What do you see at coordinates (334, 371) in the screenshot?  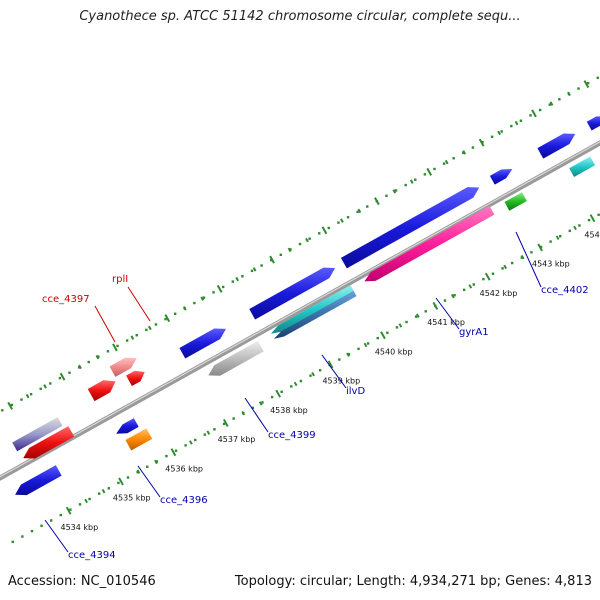 I see `leader-line-ilvd` at bounding box center [334, 371].